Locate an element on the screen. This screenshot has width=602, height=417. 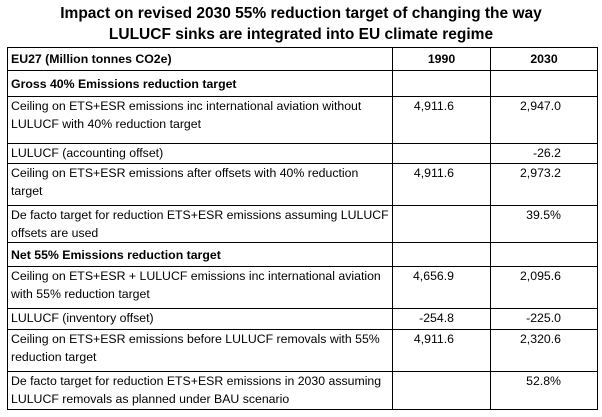
row-label: Net 55% Emissions reduction target is located at coordinates (200, 254).